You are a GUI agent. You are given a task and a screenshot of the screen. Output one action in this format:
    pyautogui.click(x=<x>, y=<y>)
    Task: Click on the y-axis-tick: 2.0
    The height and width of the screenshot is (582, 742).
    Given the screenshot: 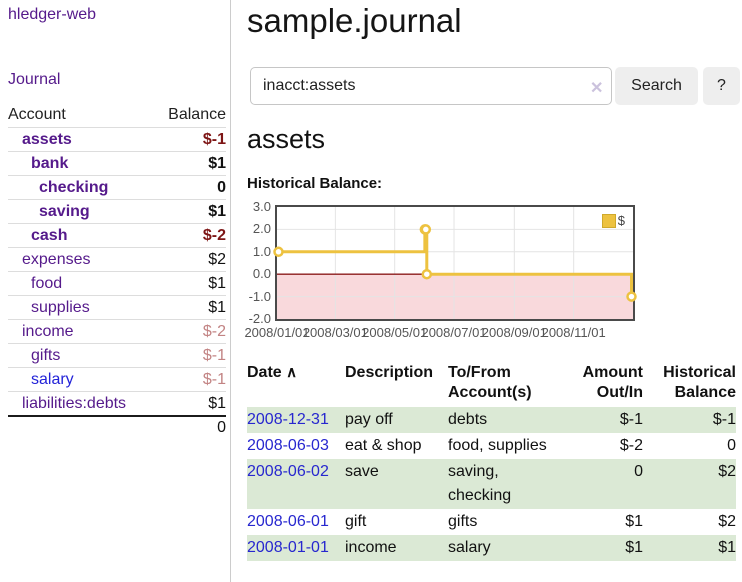 What is the action you would take?
    pyautogui.click(x=261, y=229)
    